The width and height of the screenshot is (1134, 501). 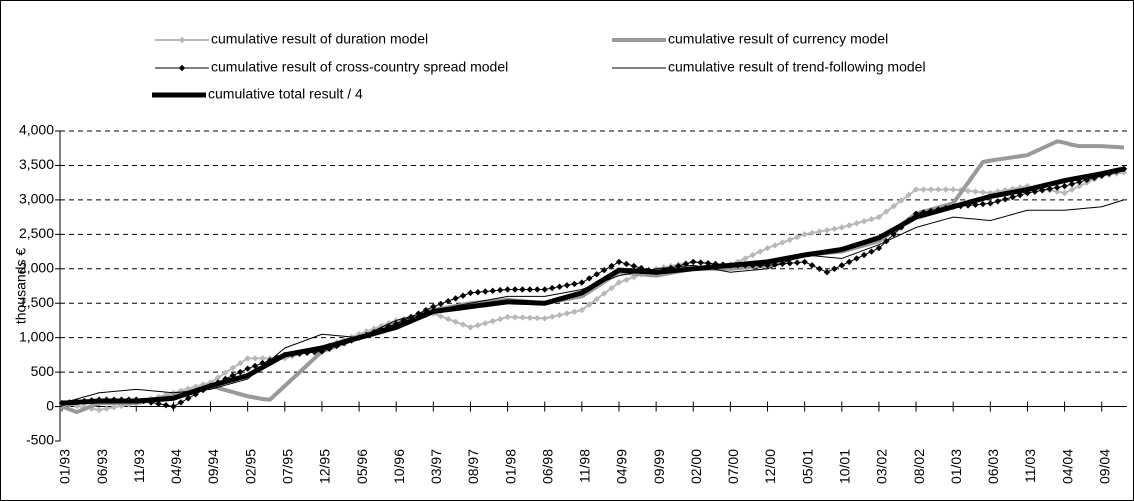 I want to click on x-tick-label: 04/04, so click(x=1067, y=466).